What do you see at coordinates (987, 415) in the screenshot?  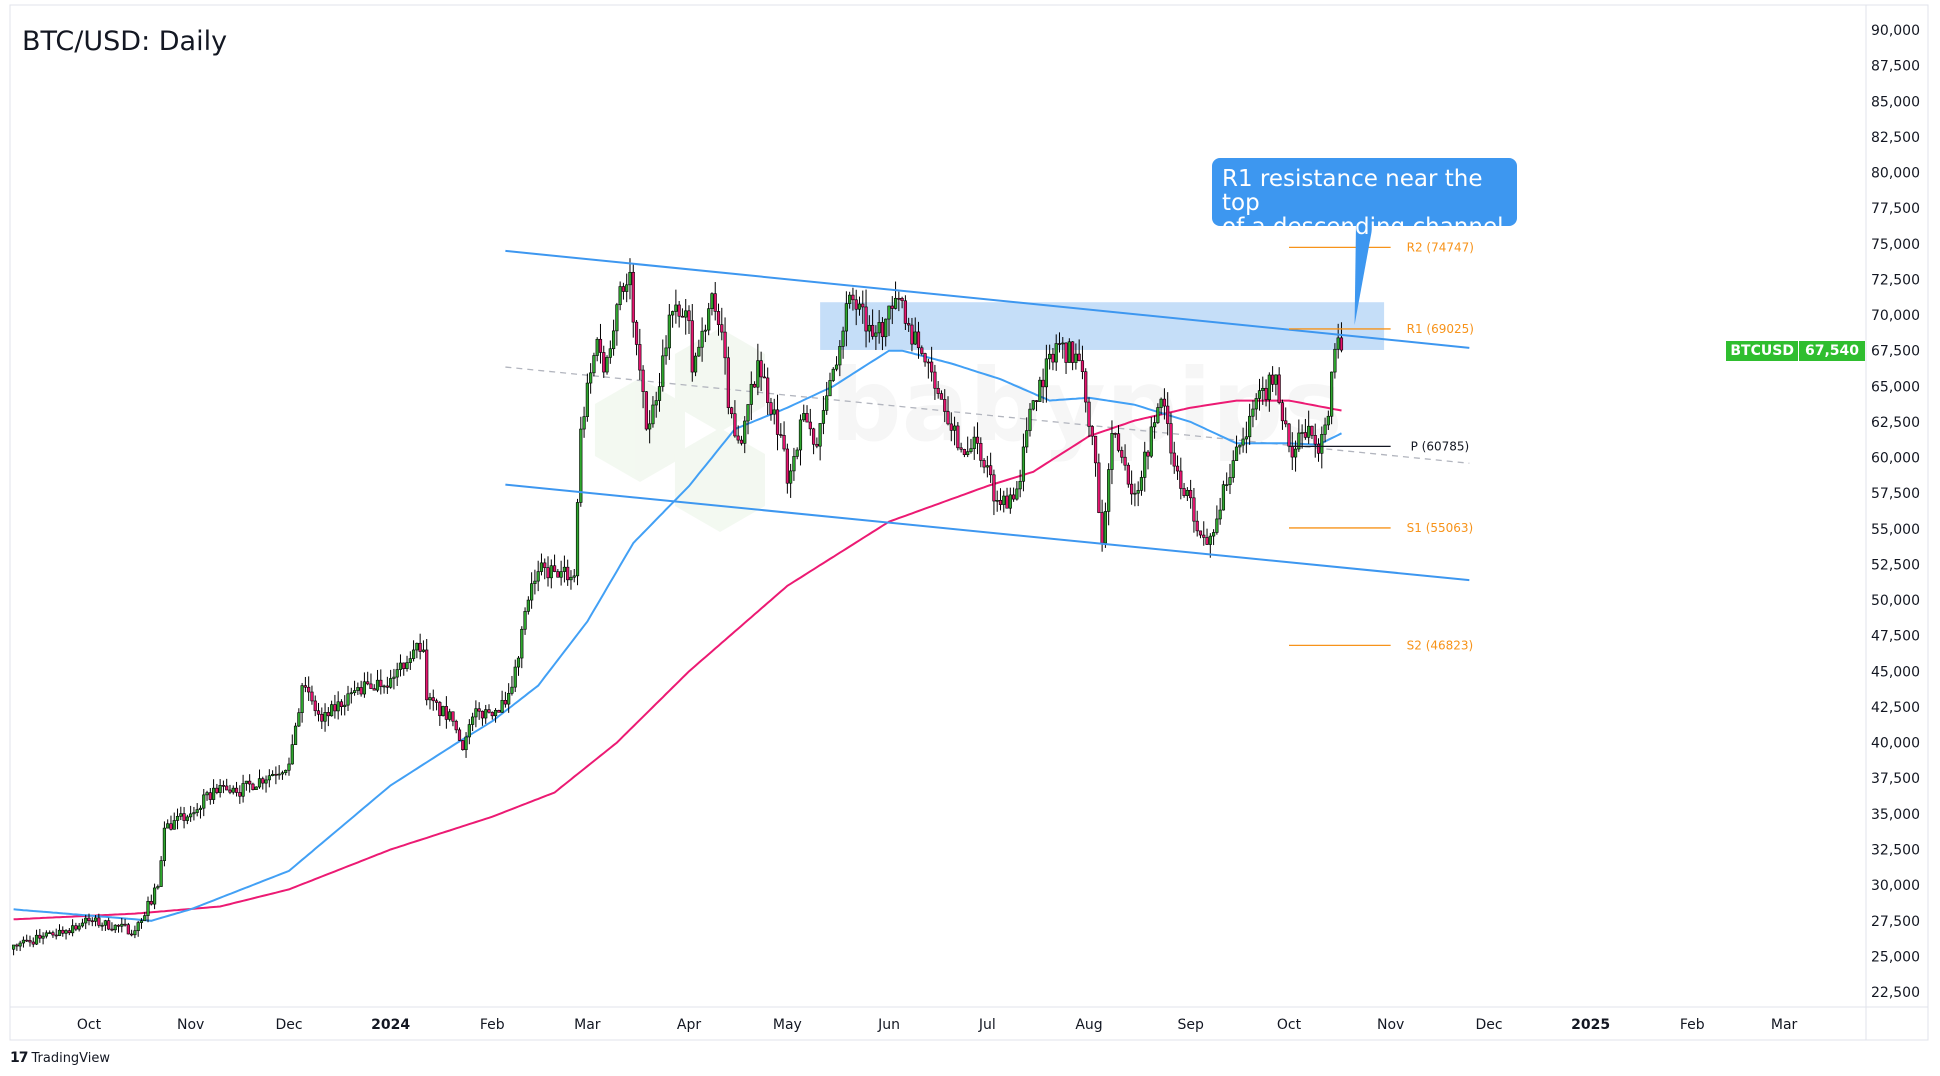 I see `channel-midline` at bounding box center [987, 415].